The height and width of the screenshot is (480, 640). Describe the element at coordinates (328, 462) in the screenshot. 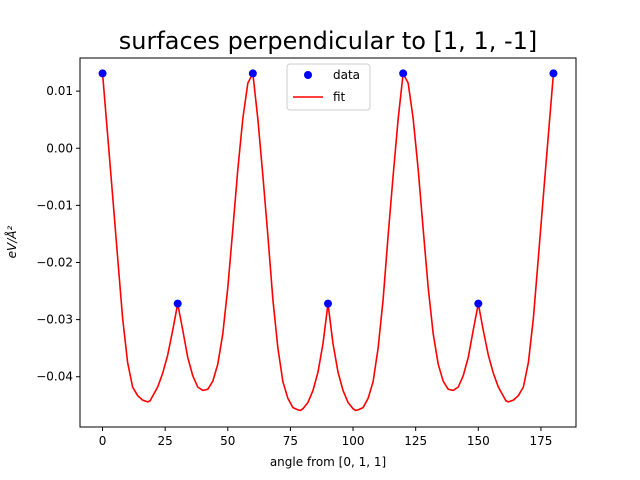

I see `x-axis-label: angle from [0, 1, 1]` at that location.